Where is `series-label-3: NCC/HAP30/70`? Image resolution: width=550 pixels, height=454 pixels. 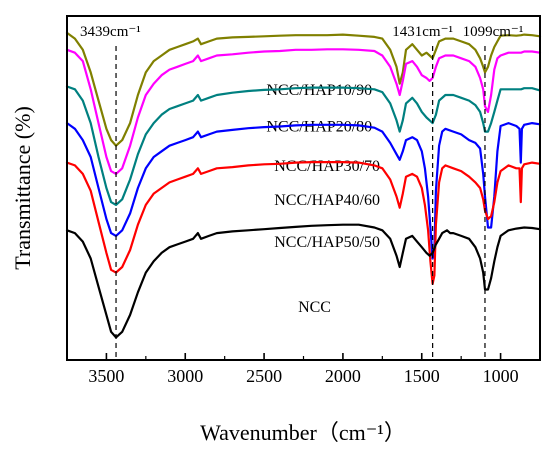
series-label-3: NCC/HAP30/70 is located at coordinates (327, 166).